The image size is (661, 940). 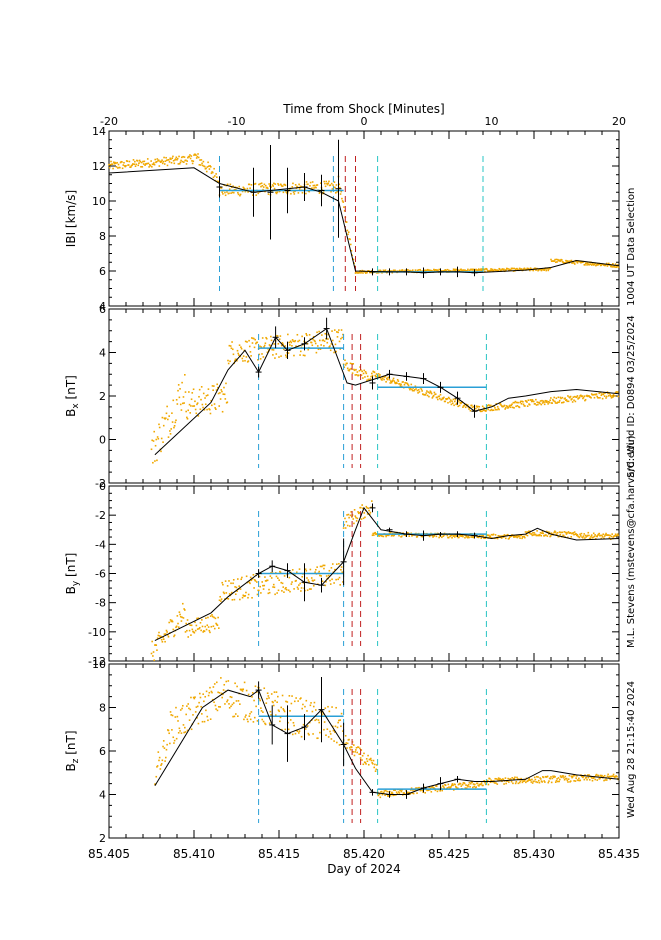 I want to click on y-tick-label: 0, so click(x=102, y=440).